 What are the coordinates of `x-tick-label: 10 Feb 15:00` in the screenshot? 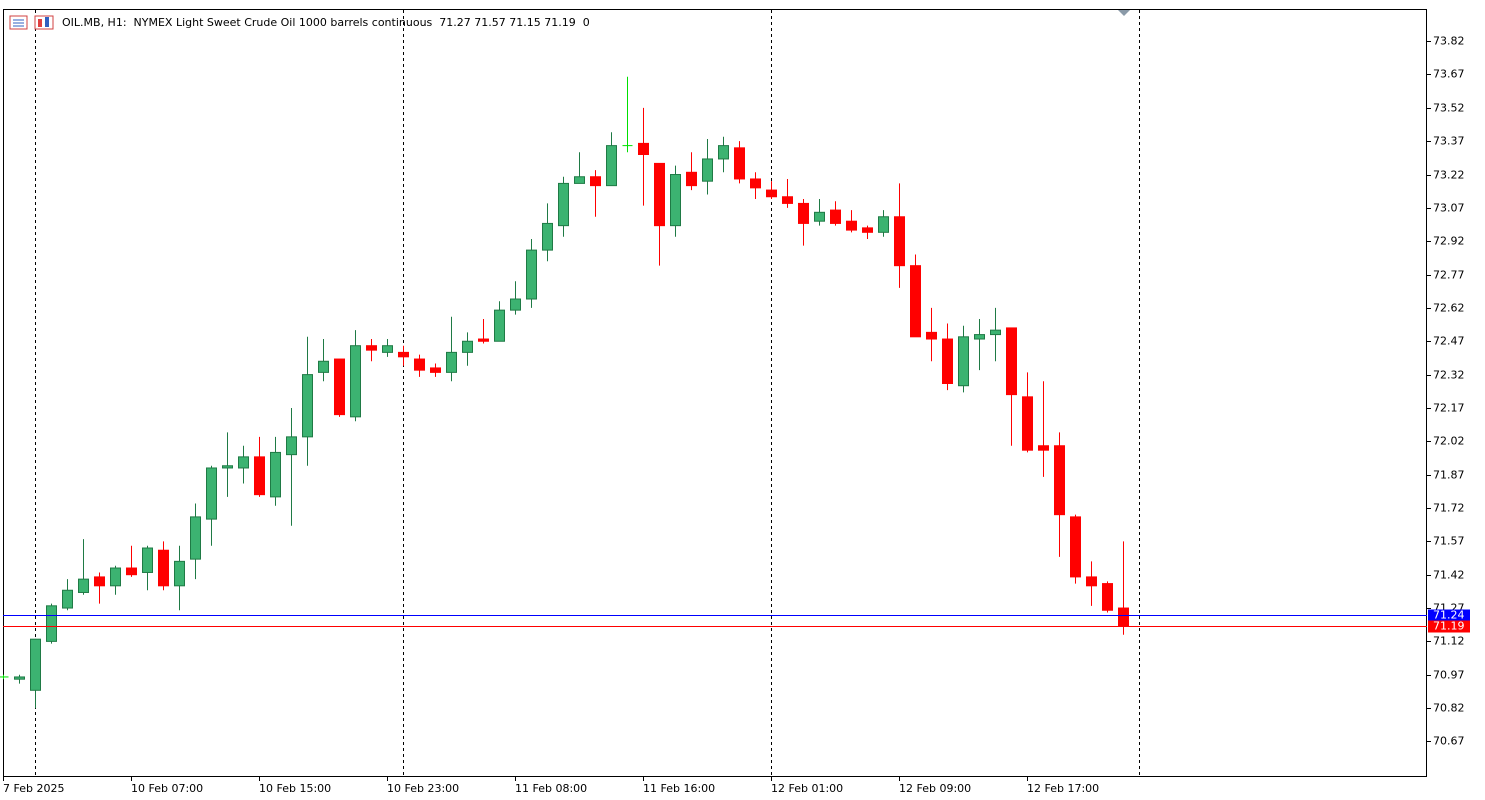 It's located at (295, 788).